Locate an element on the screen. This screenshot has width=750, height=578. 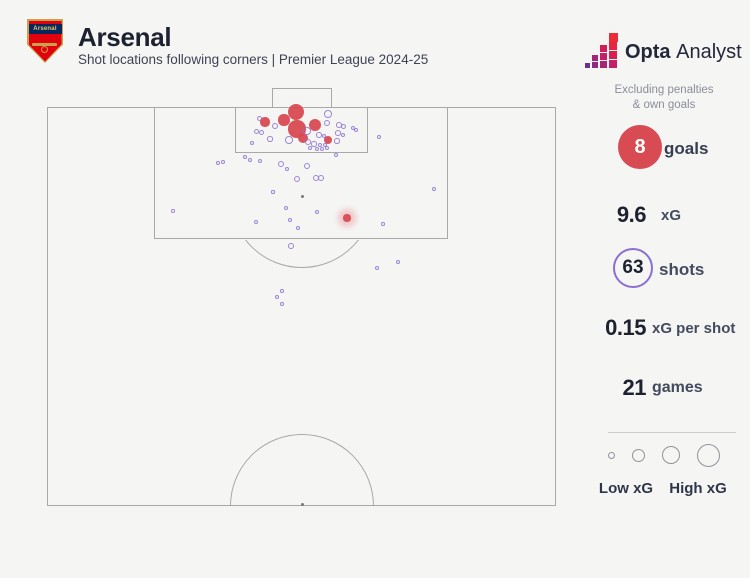
goals-stat-circle: 8 is located at coordinates (640, 147).